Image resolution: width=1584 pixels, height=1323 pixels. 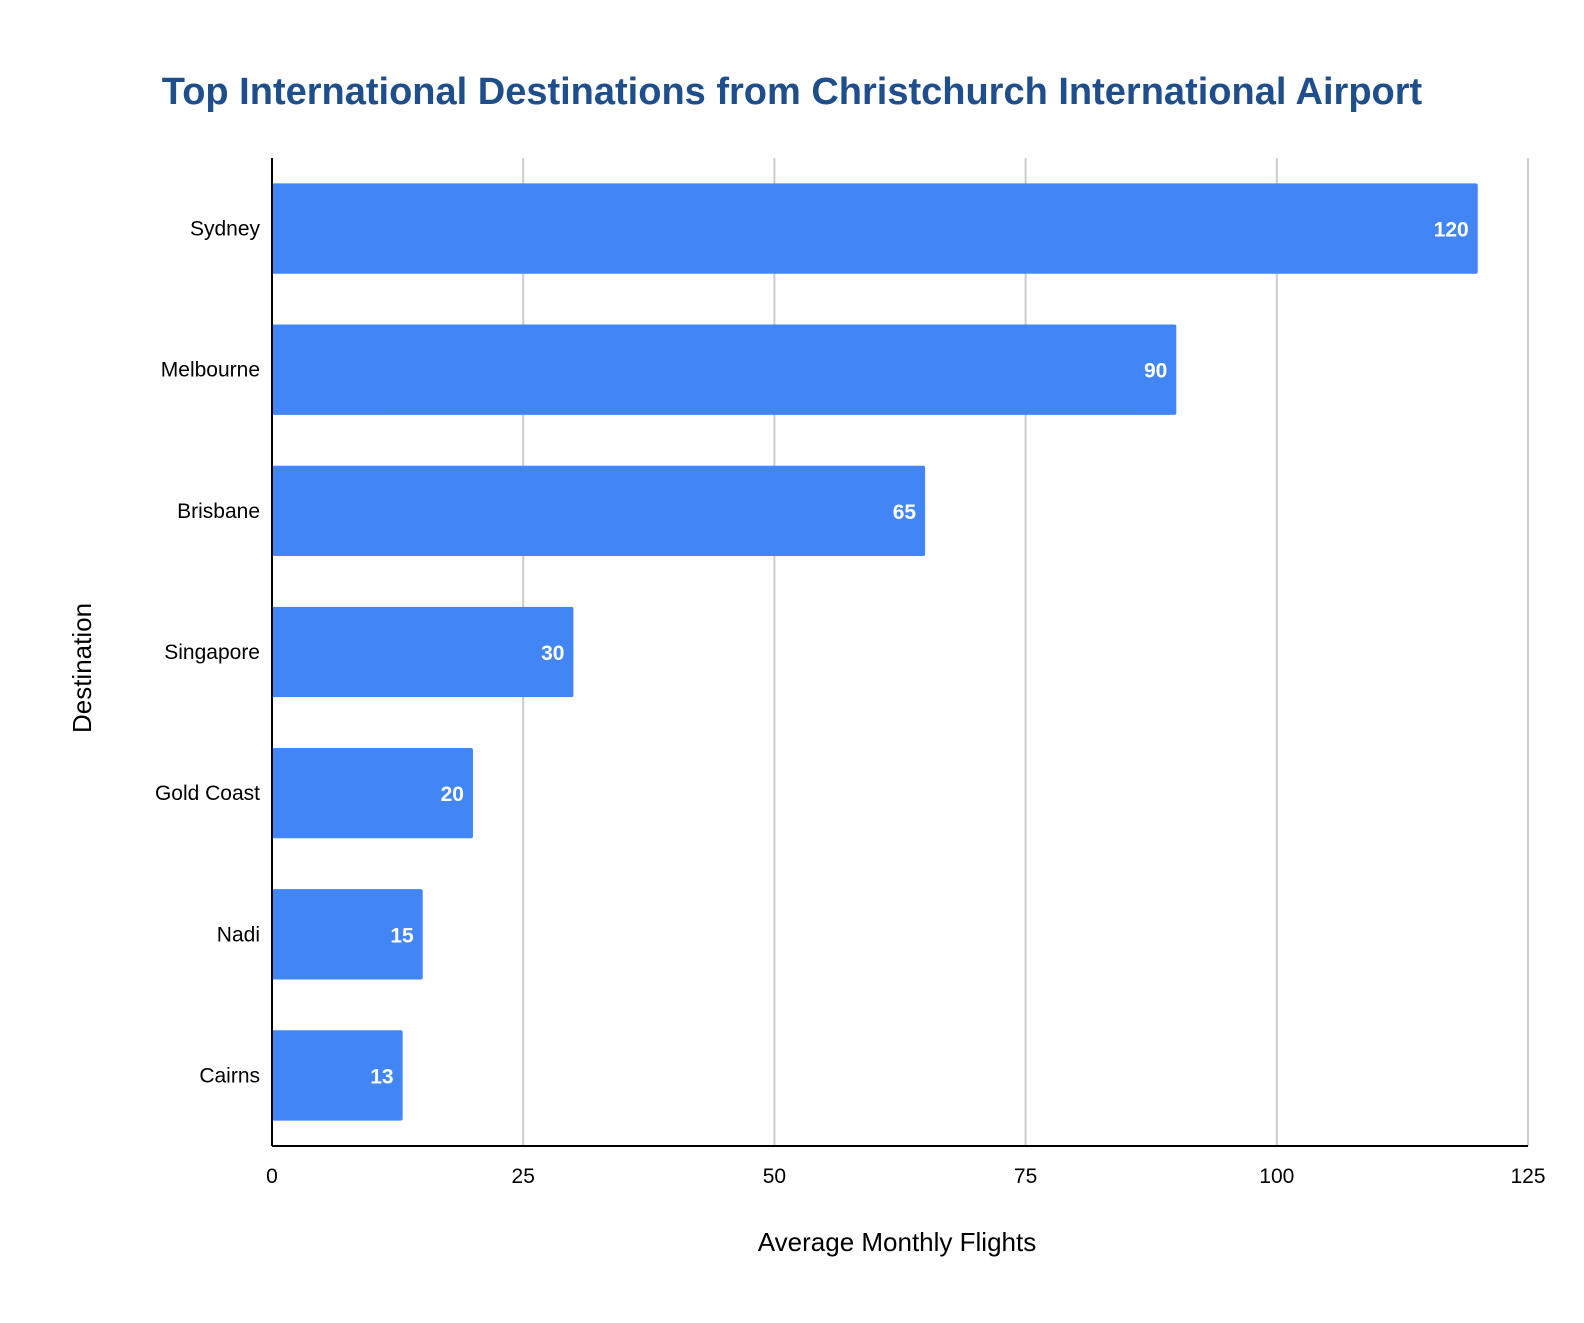 What do you see at coordinates (238, 934) in the screenshot?
I see `y-tick-label: Nadi` at bounding box center [238, 934].